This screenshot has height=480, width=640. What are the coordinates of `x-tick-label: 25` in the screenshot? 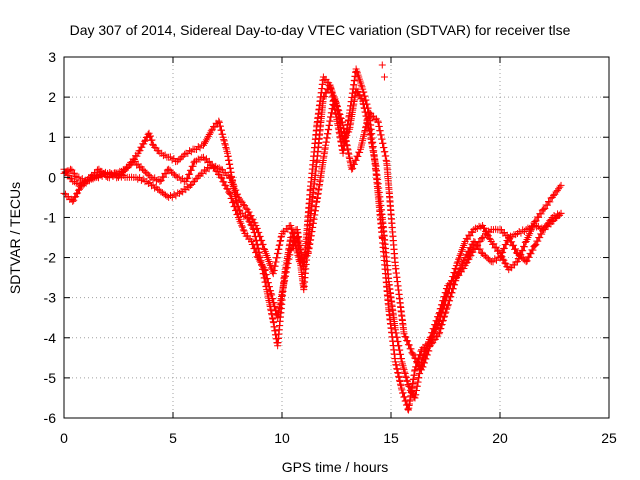 It's located at (609, 438).